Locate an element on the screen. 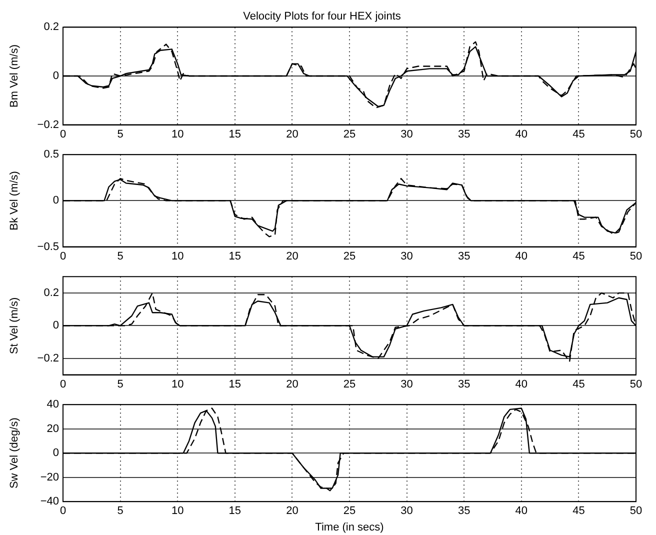  y-tick-label: 20 is located at coordinates (52, 428).